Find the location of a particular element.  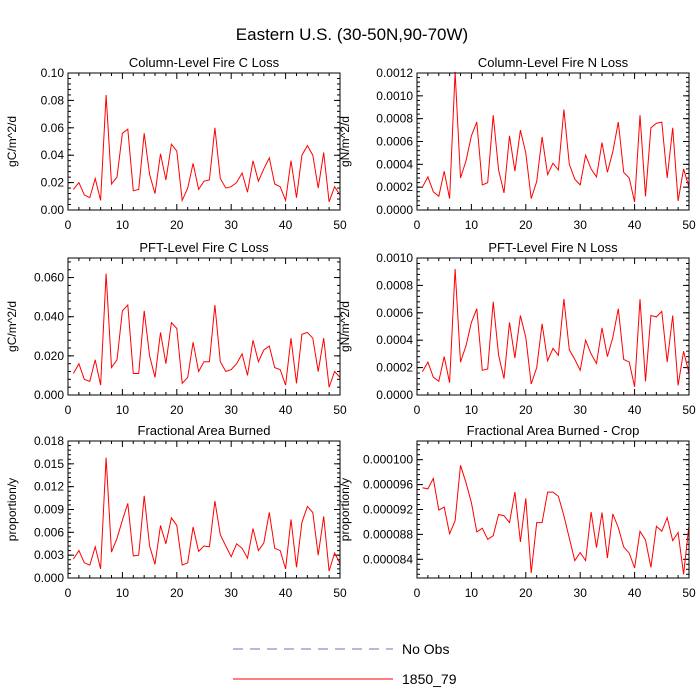

y-tick-label: 0.000092 is located at coordinates (388, 510).